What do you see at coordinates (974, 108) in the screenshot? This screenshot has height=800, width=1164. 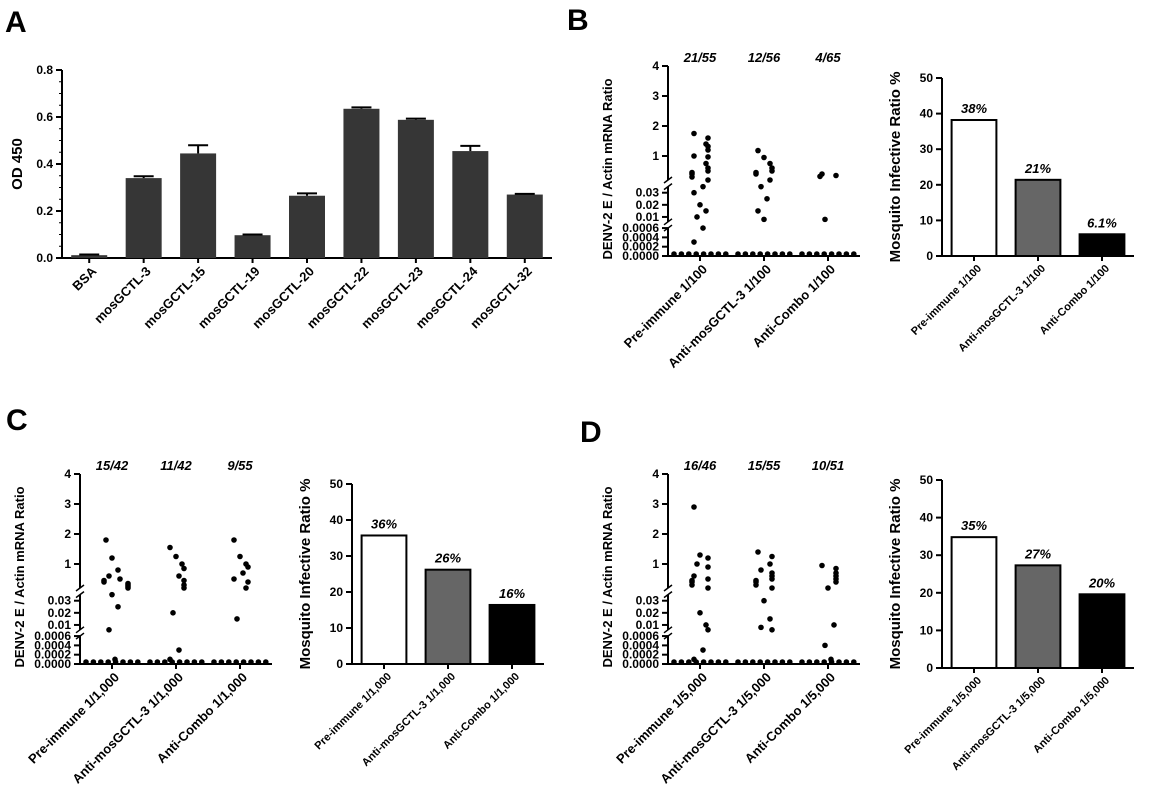 I see `bar-value-label: 38%` at bounding box center [974, 108].